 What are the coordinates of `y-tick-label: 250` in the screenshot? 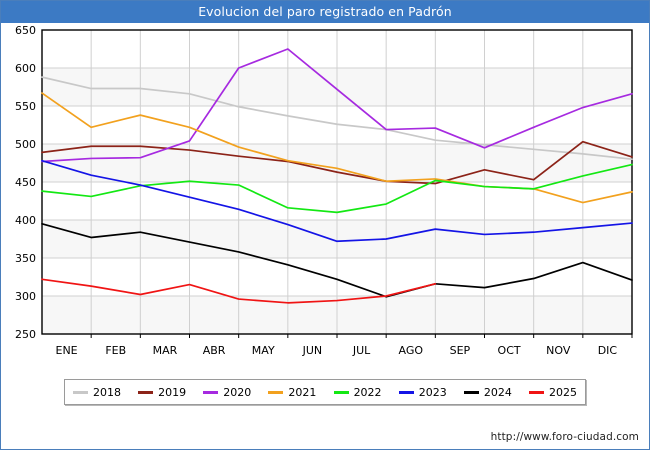 It's located at (25, 334).